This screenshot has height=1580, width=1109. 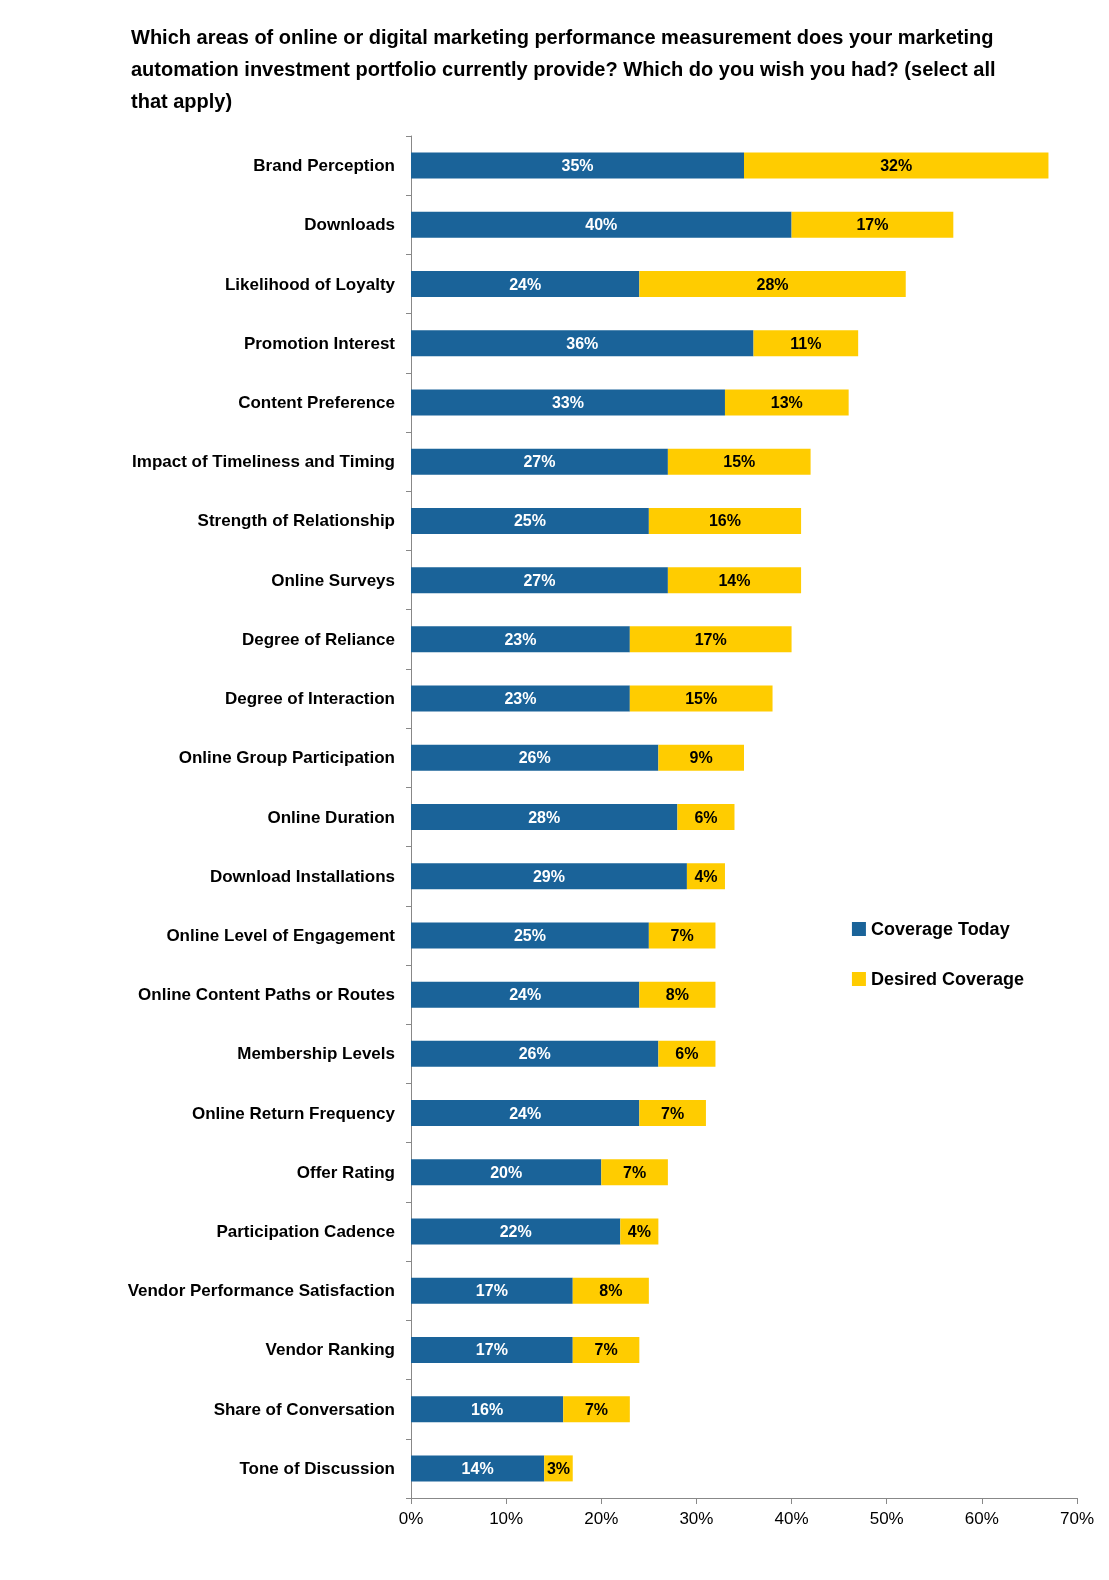 I want to click on data-label: 40%, so click(x=601, y=225).